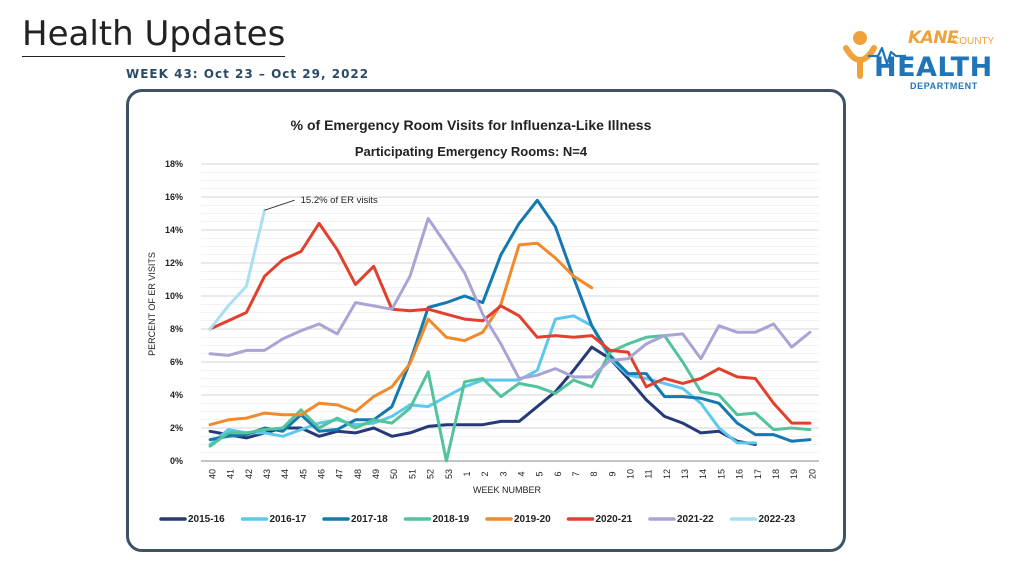  I want to click on x-tick-label: 16, so click(740, 474).